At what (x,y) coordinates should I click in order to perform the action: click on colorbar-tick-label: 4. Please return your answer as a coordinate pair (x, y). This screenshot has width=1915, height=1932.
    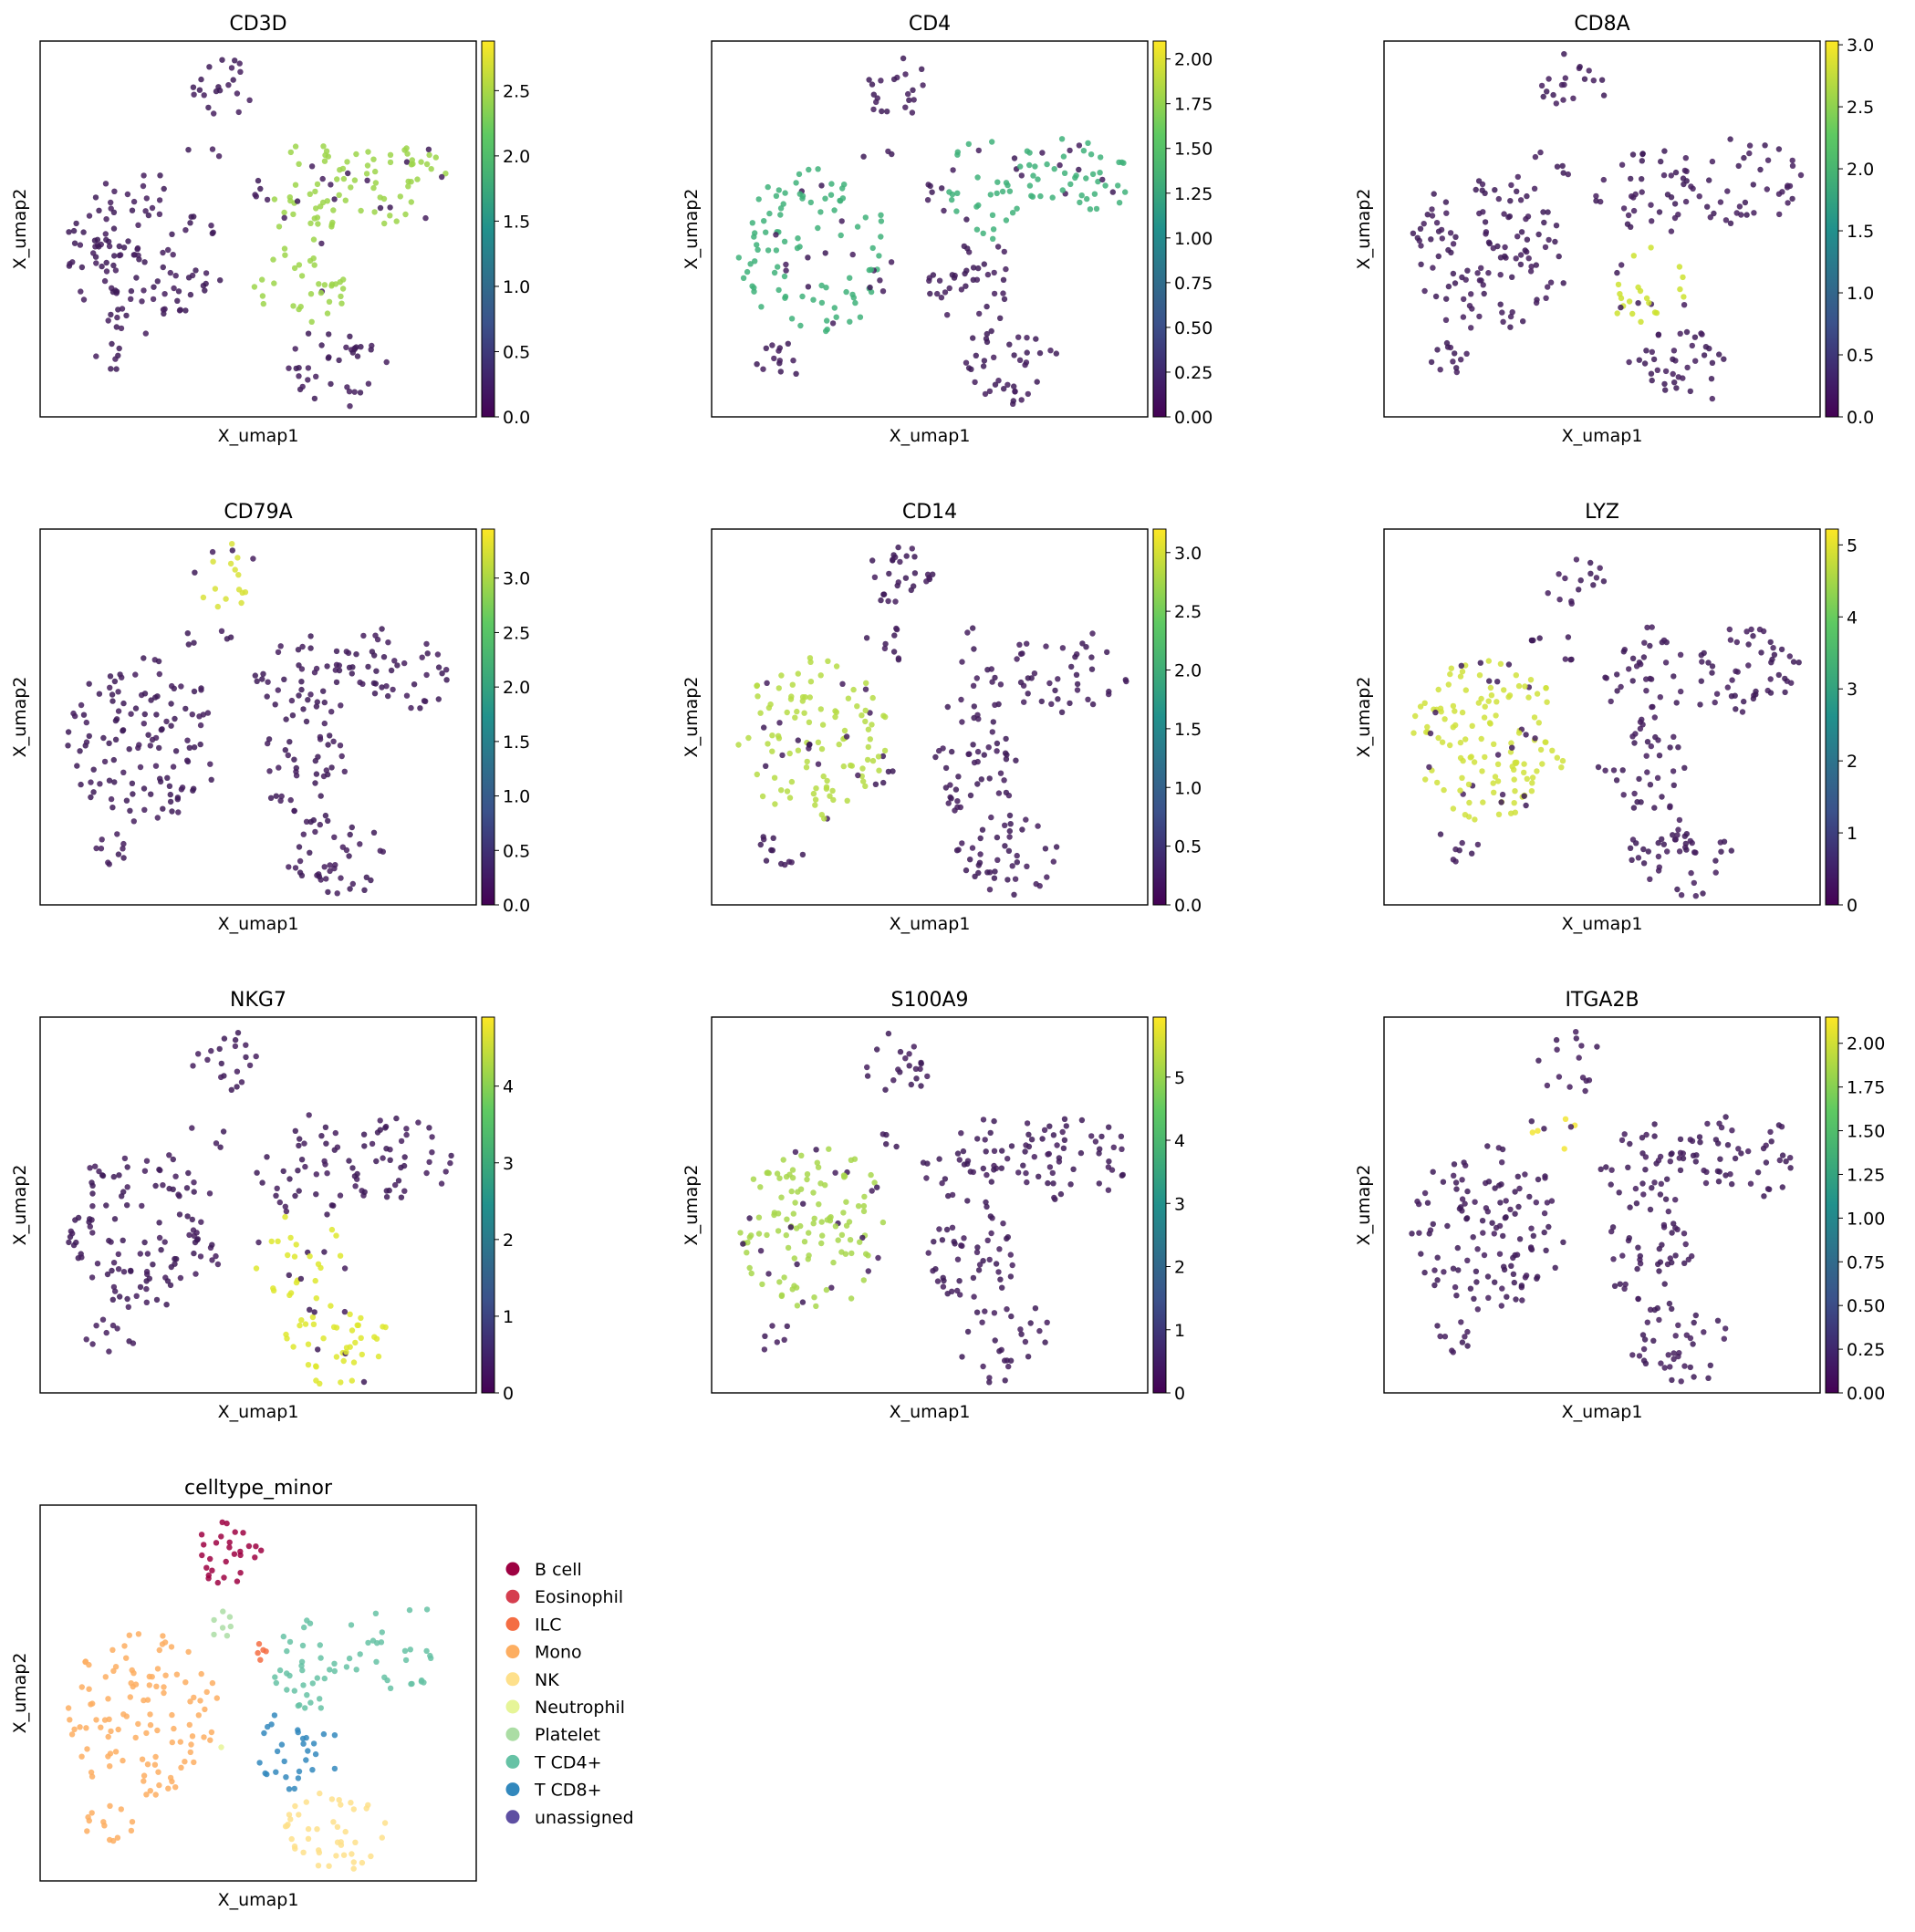
    Looking at the image, I should click on (1179, 1141).